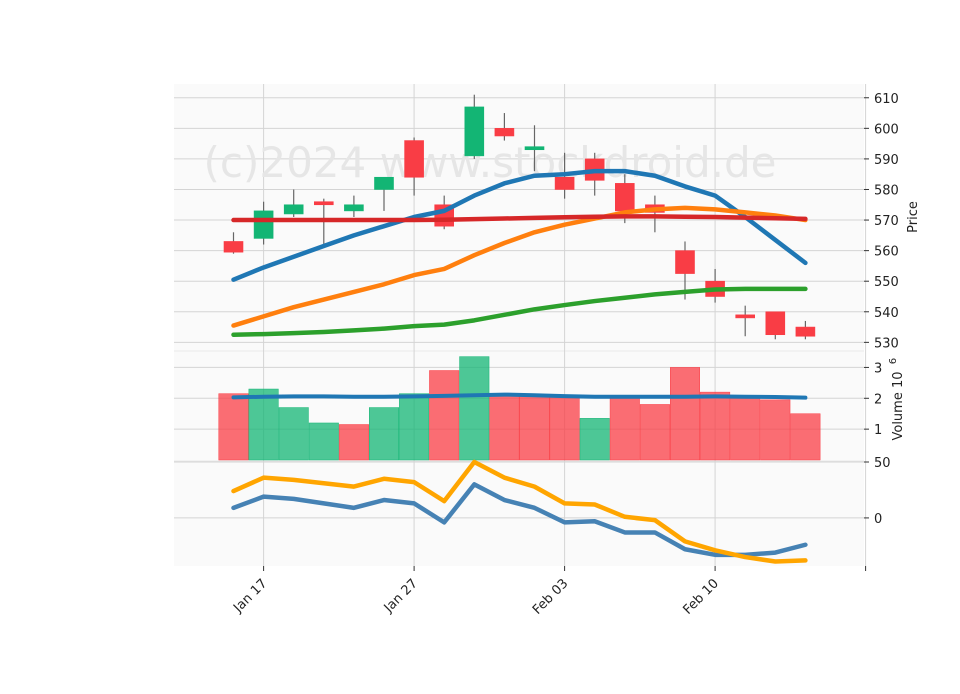 The height and width of the screenshot is (694, 960). What do you see at coordinates (878, 399) in the screenshot?
I see `volume-axis-tick-label: 2` at bounding box center [878, 399].